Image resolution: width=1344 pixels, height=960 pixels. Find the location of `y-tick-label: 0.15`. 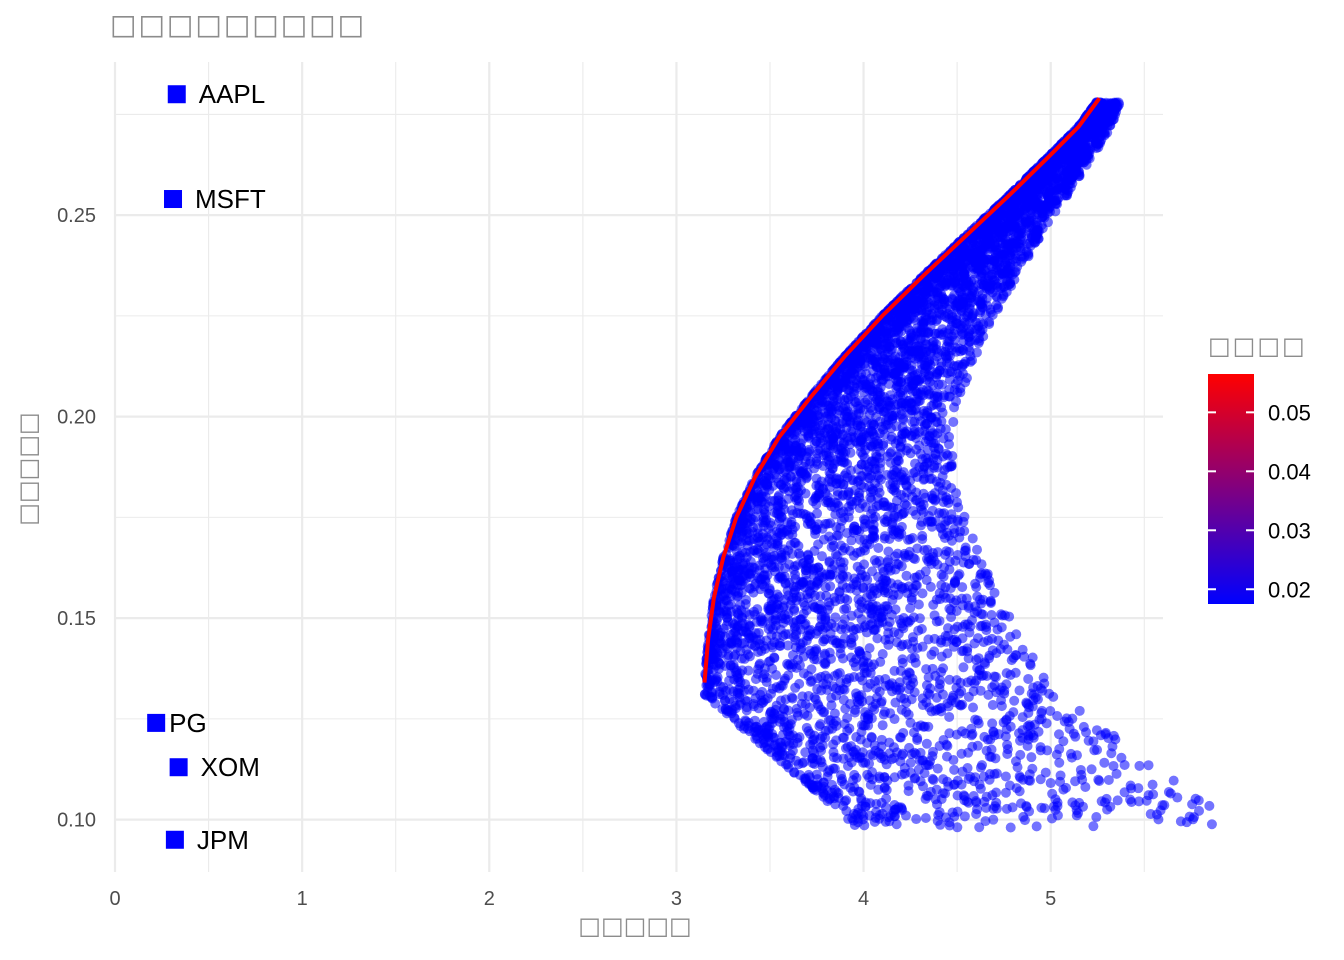

y-tick-label: 0.15 is located at coordinates (76, 619).